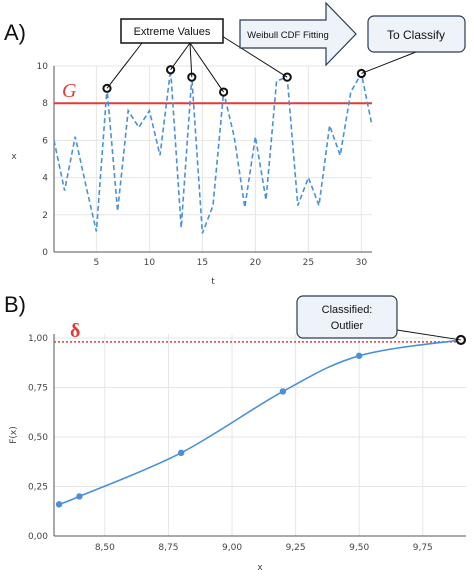 The height and width of the screenshot is (577, 474). What do you see at coordinates (362, 263) in the screenshot?
I see `x-tick-a-5: 30` at bounding box center [362, 263].